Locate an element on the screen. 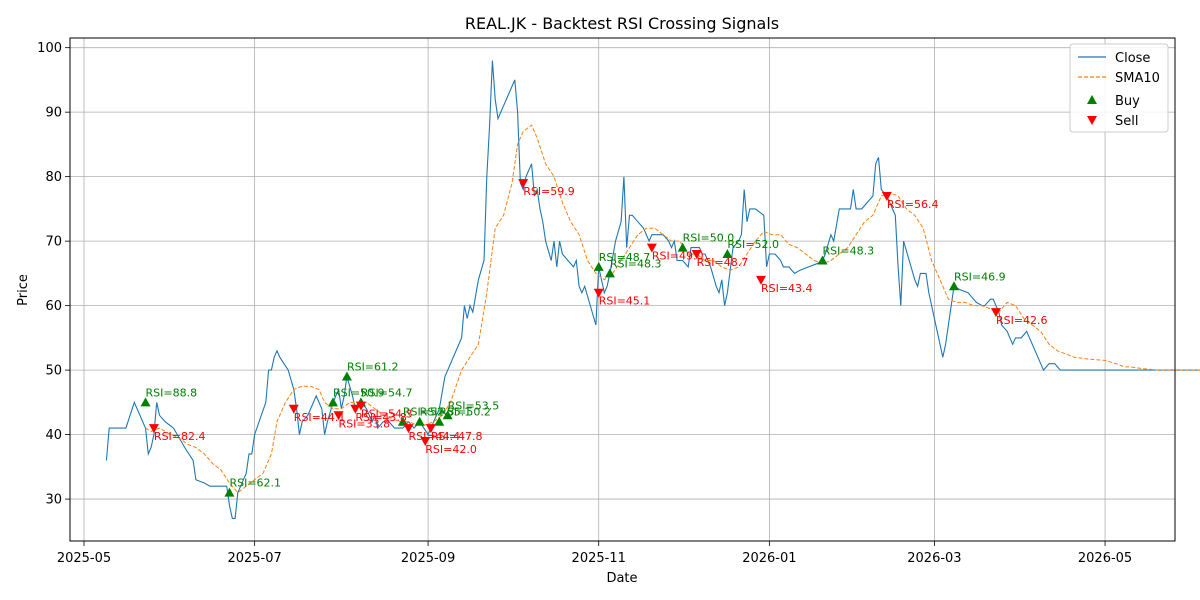  sell-signal-label: RSI=43.4 is located at coordinates (787, 288).